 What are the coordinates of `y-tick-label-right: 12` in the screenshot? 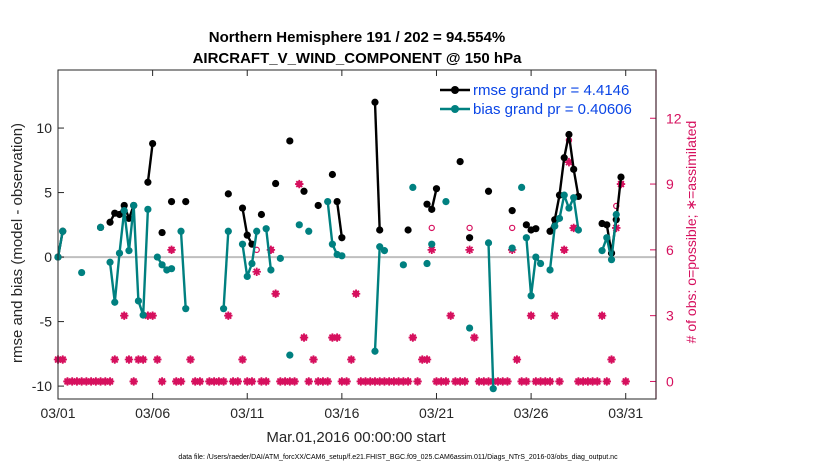 It's located at (674, 118).